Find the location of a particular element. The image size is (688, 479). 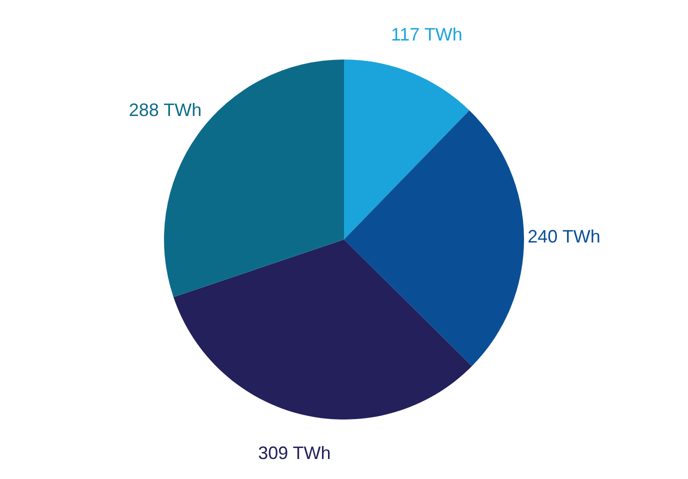

data-label: 288 TWh is located at coordinates (165, 110).